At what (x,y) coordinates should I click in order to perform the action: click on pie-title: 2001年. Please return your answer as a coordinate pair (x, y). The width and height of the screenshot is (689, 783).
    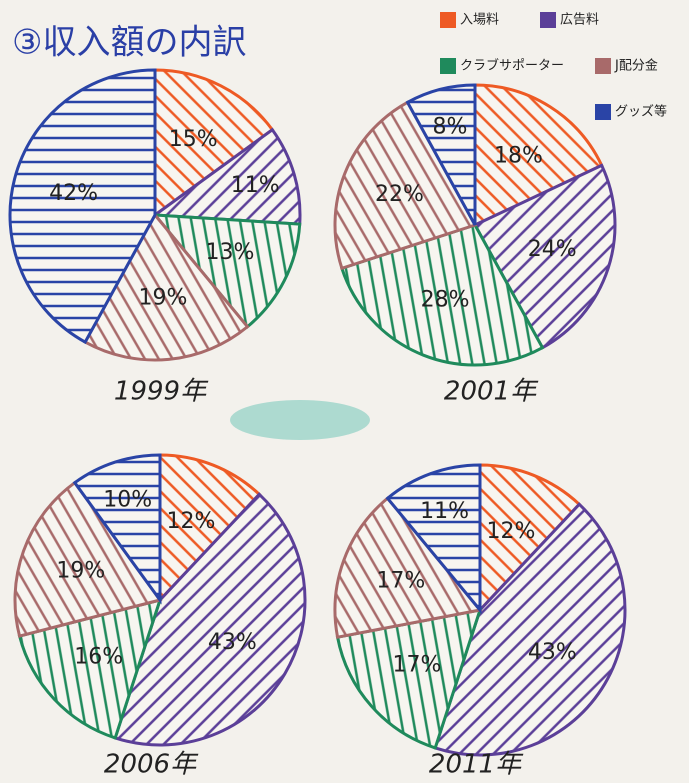
    Looking at the image, I should click on (491, 392).